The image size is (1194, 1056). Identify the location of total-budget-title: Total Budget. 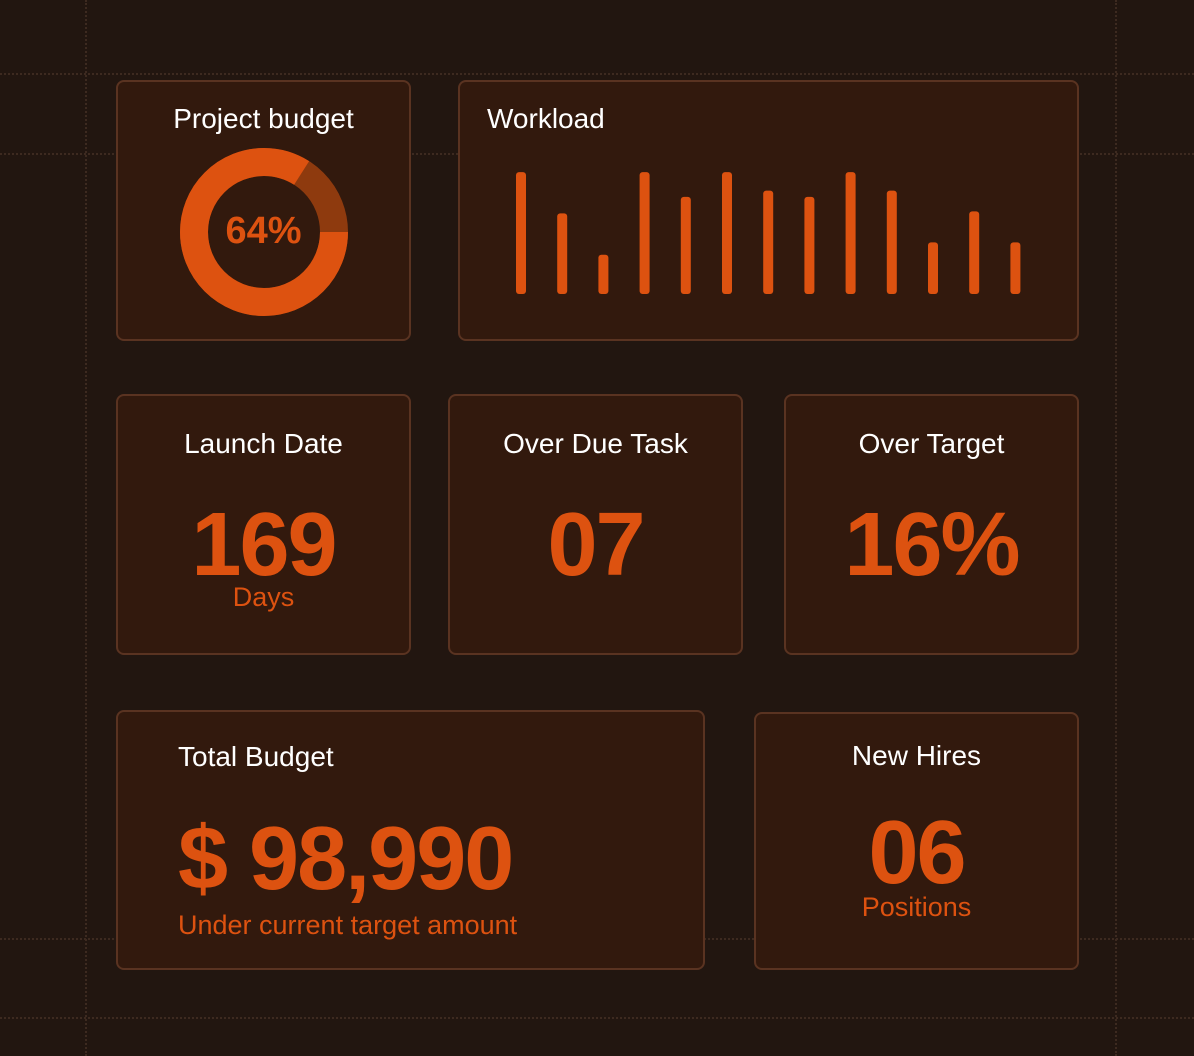
(256, 756).